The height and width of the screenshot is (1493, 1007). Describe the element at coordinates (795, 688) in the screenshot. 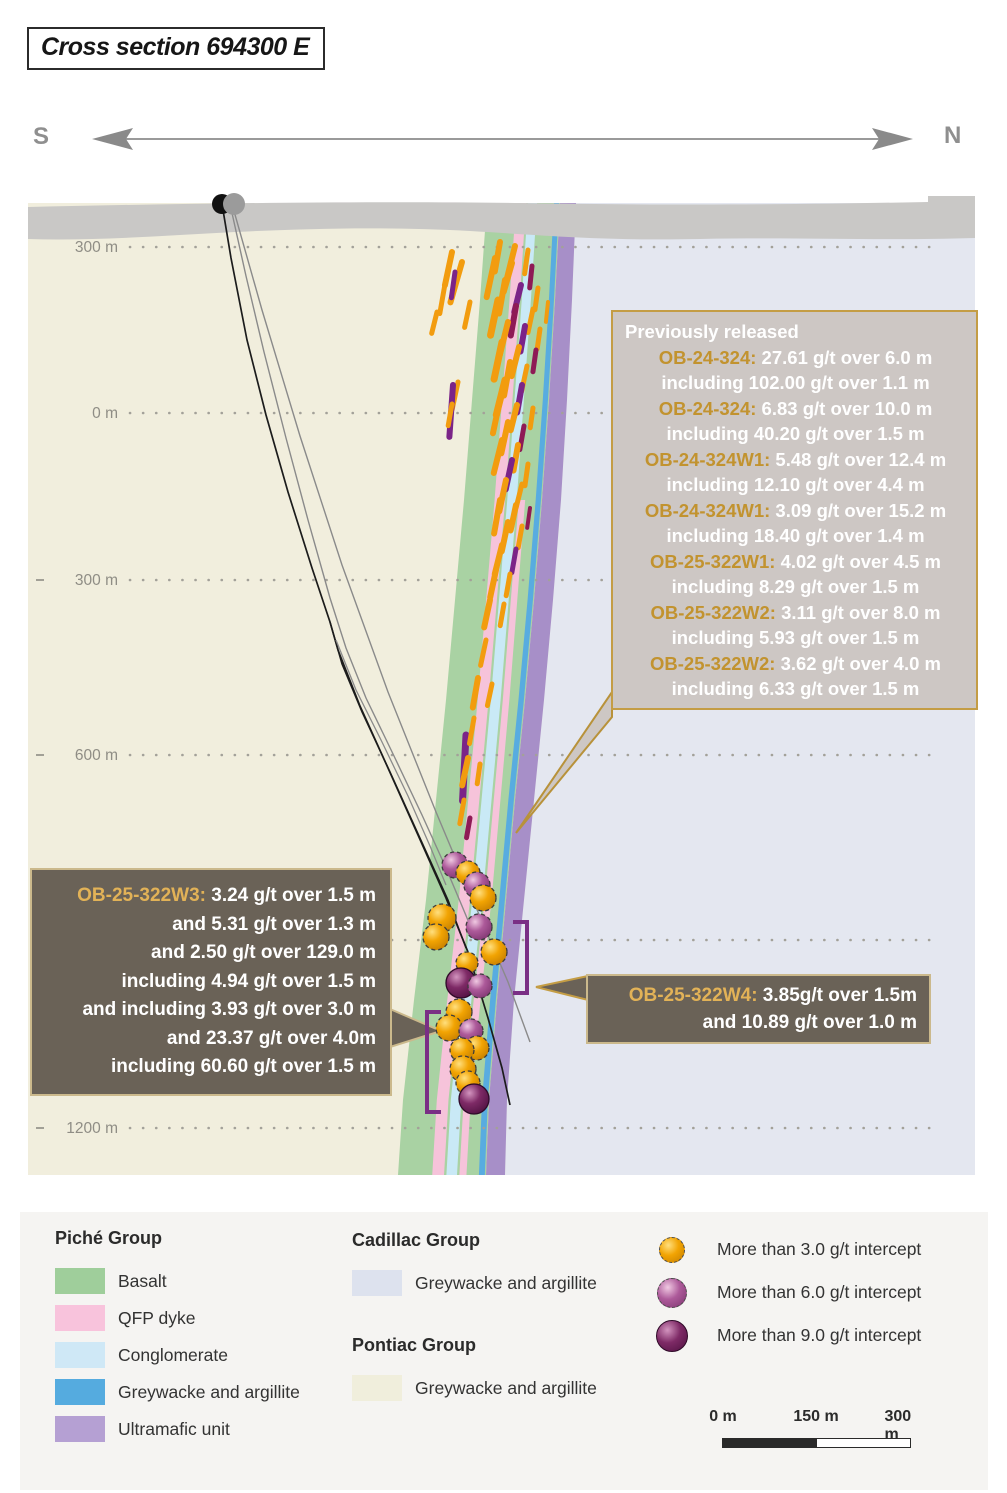

I see `assay-including-line: including 6.33 g/t over 1.5 m` at that location.